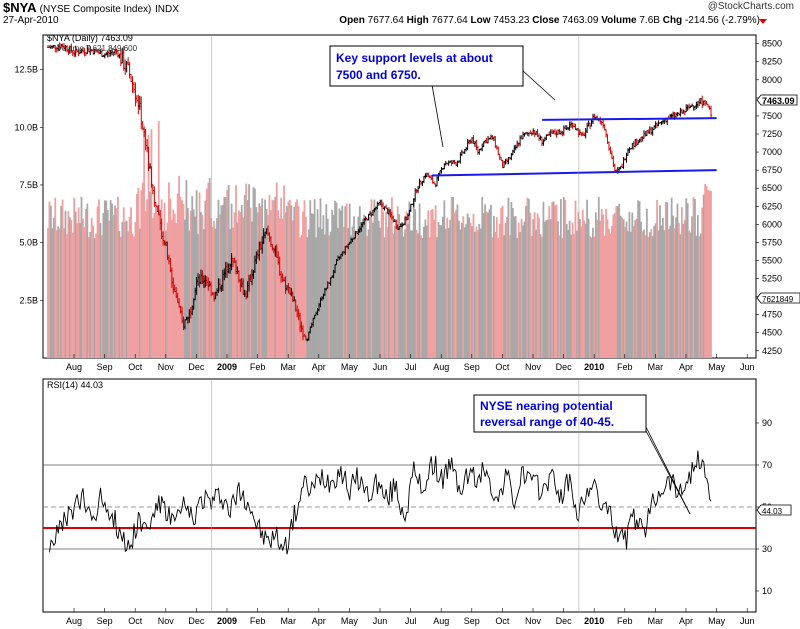 This screenshot has width=800, height=629. Describe the element at coordinates (20, 7) in the screenshot. I see `symbol: $NYA` at that location.